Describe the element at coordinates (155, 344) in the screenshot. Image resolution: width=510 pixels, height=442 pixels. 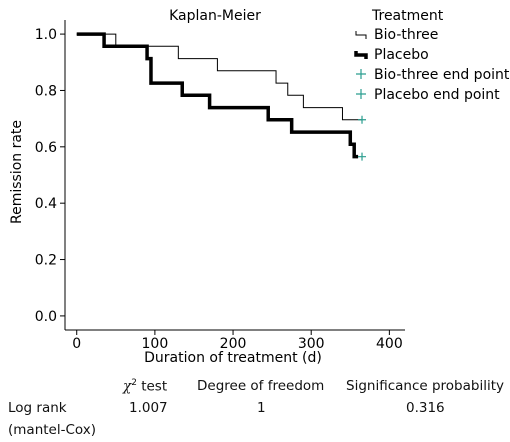
I see `x-tick-label-1: 100` at that location.